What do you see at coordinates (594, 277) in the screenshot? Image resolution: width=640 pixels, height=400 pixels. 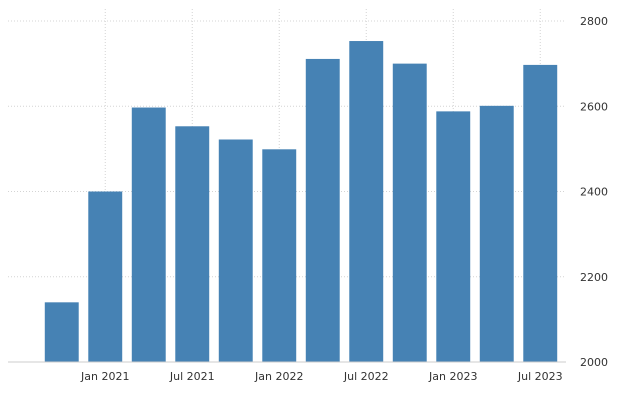 I see `y-tick-label: 2200` at bounding box center [594, 277].